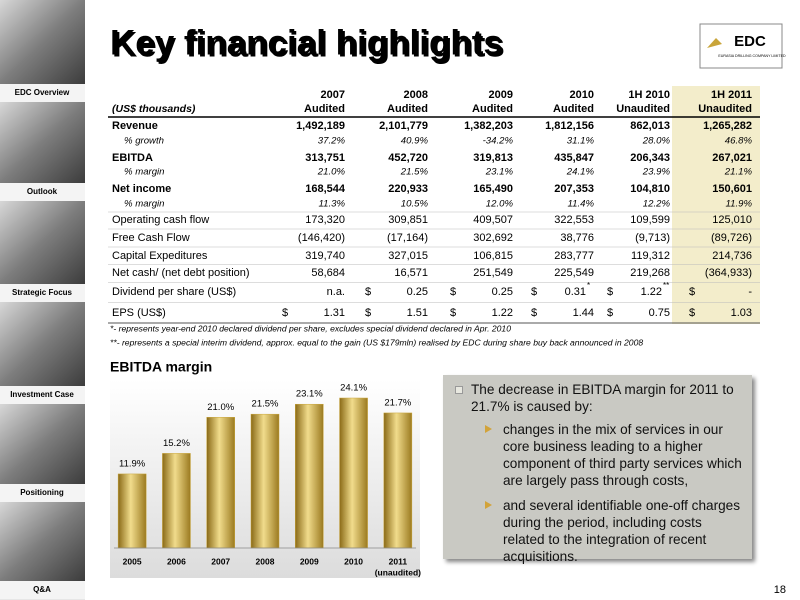  Describe the element at coordinates (398, 561) in the screenshot. I see `x-tick-label: 2011` at that location.